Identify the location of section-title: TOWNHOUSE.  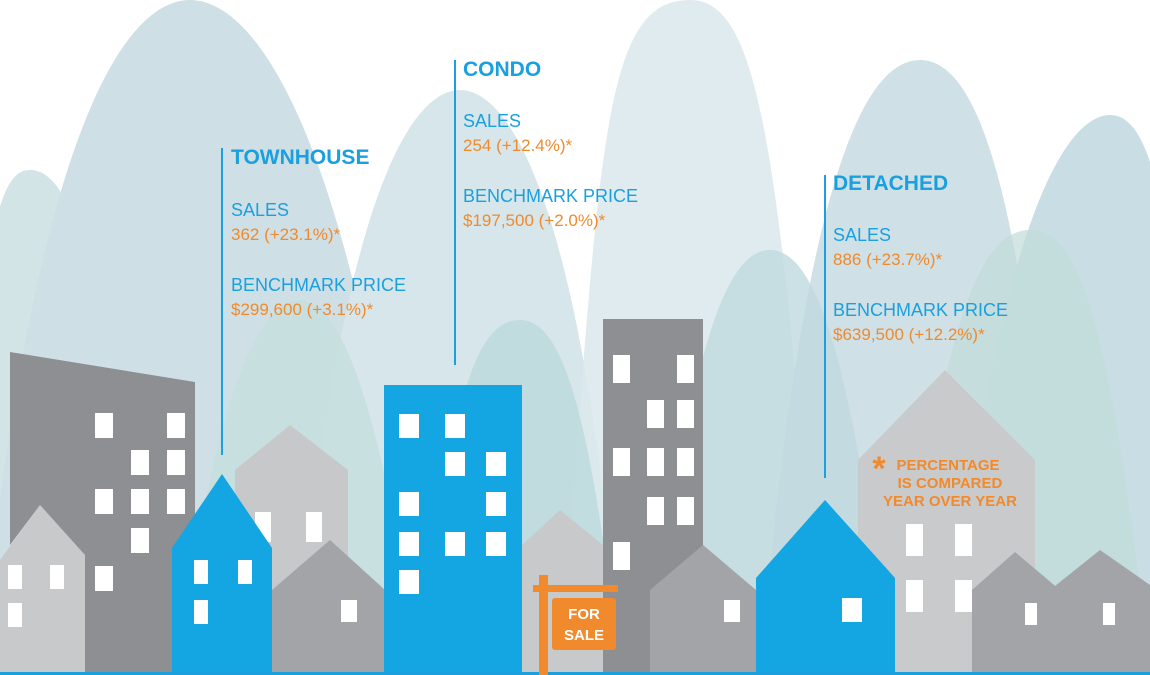
(300, 157).